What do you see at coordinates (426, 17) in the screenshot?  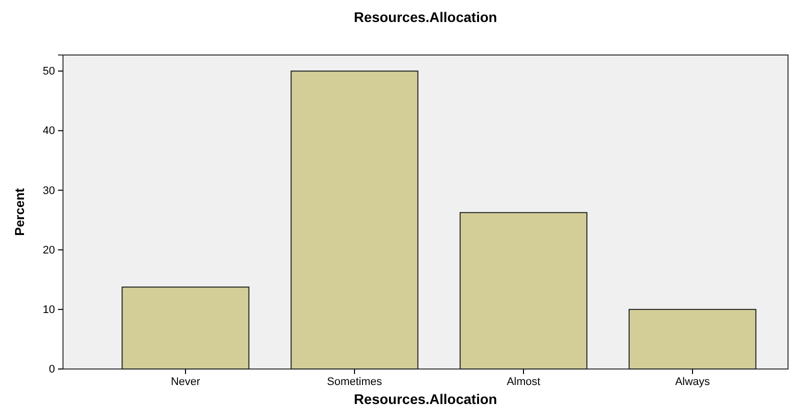 I see `chart-title: Resources.Allocation` at bounding box center [426, 17].